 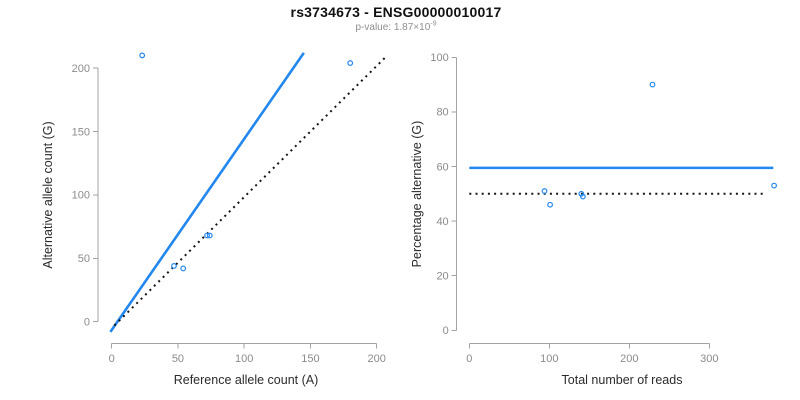 I want to click on x-axis-title: Reference allele count (A), so click(x=246, y=380).